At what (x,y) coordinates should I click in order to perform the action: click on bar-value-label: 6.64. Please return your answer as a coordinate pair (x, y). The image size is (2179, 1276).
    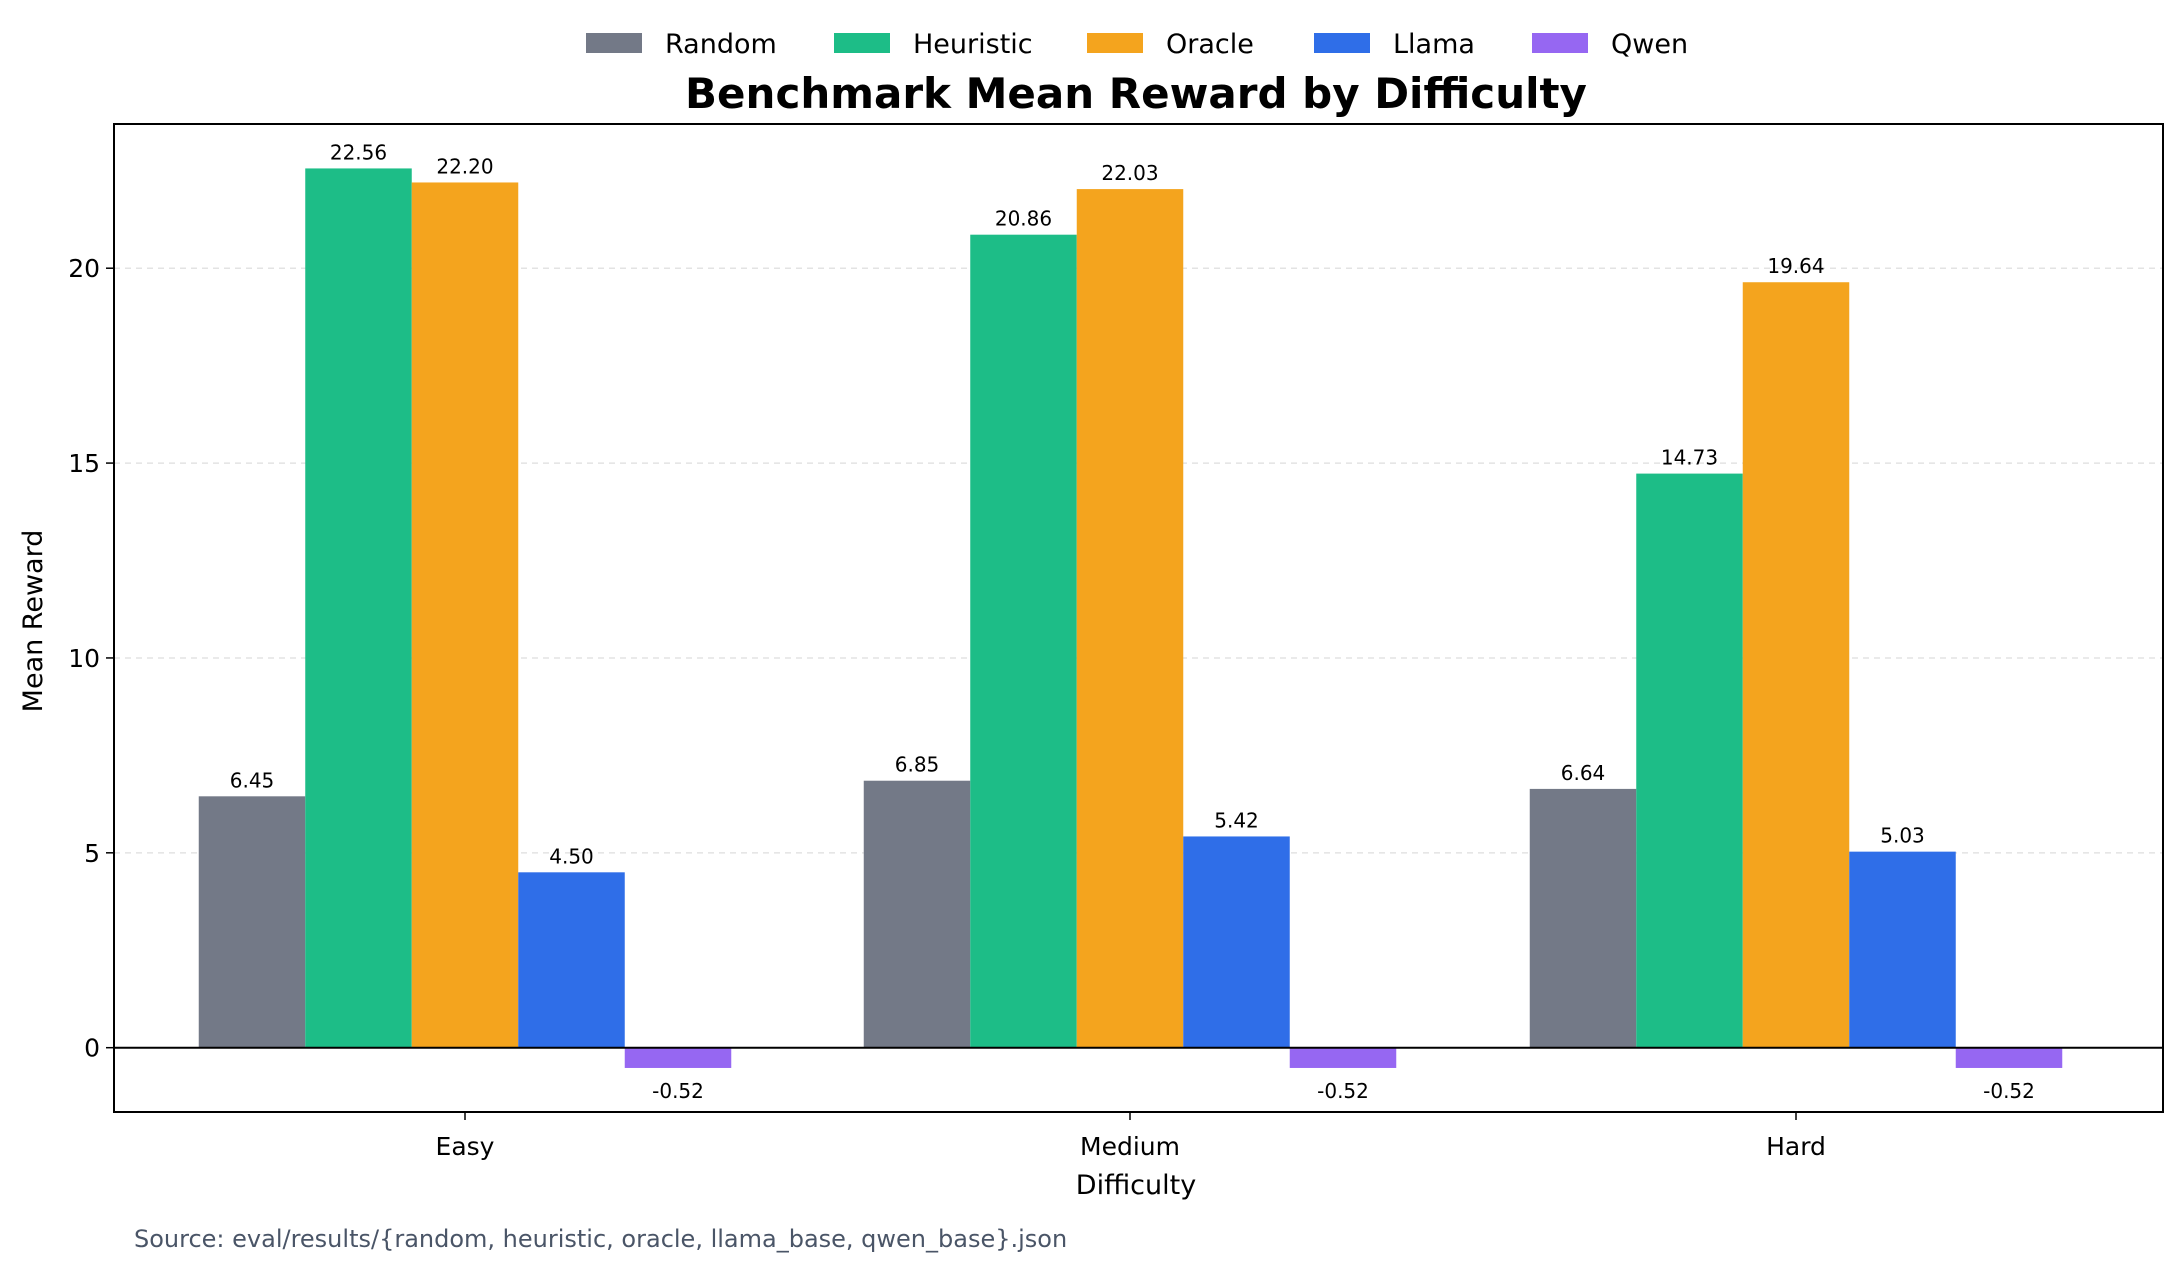
    Looking at the image, I should click on (1583, 773).